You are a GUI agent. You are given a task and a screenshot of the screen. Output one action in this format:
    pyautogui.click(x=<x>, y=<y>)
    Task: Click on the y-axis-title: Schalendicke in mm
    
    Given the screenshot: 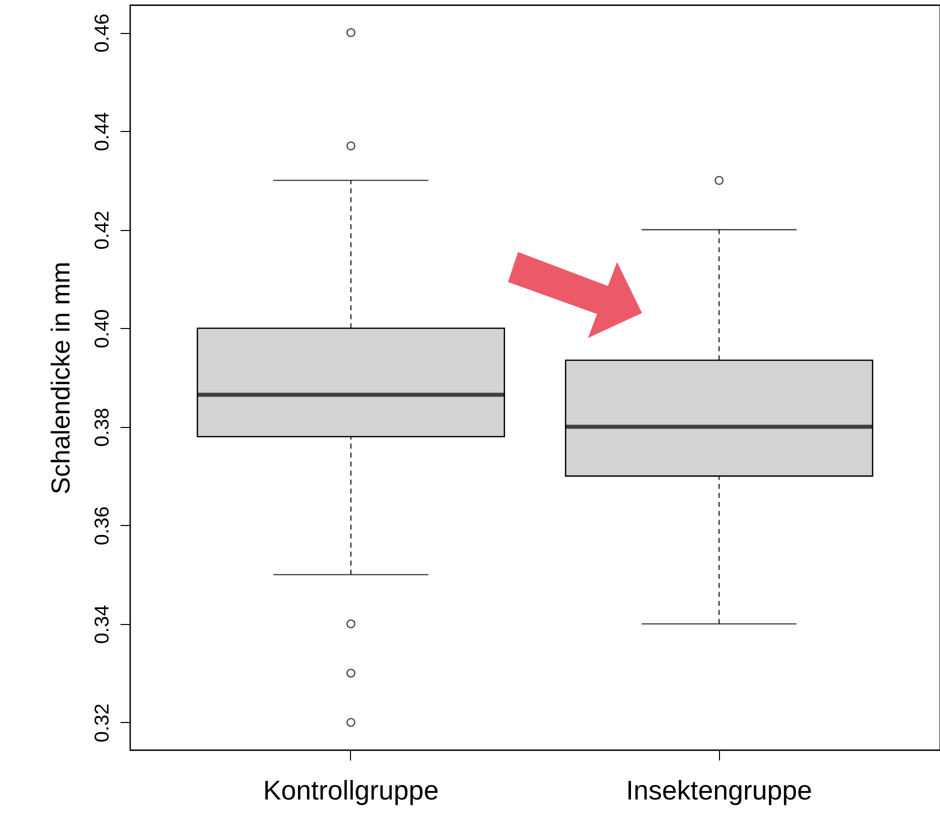 What is the action you would take?
    pyautogui.click(x=61, y=378)
    